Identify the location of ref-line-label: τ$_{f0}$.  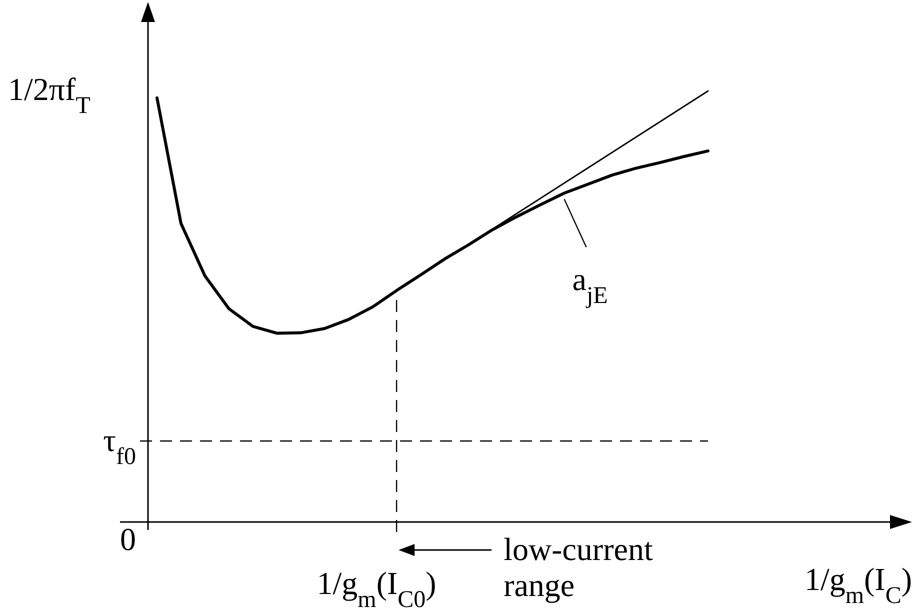
(119, 446).